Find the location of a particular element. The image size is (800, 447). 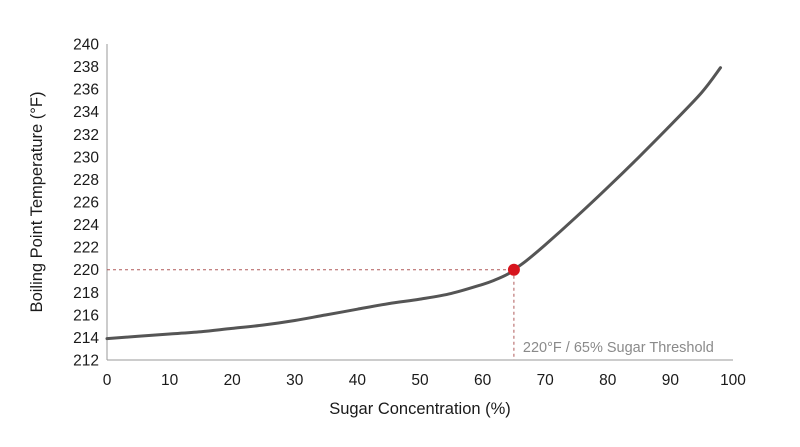

x-tick-label: 30 is located at coordinates (295, 380).